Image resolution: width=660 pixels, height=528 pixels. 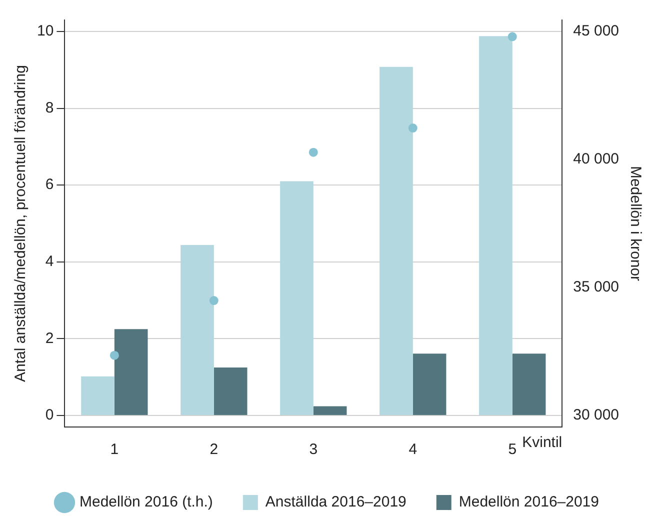 What do you see at coordinates (335, 502) in the screenshot?
I see `legend-label: Anställda 2016–2019` at bounding box center [335, 502].